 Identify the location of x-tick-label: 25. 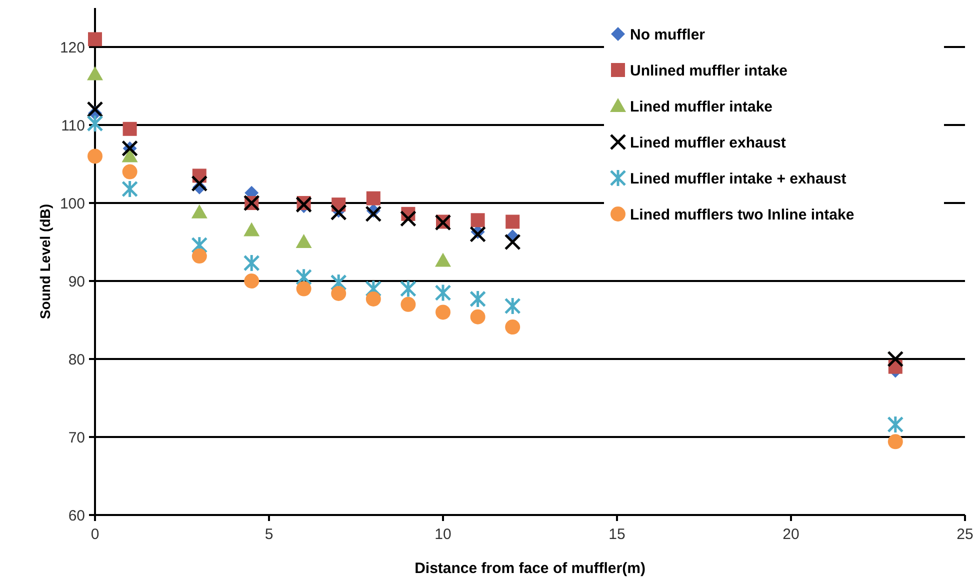
(965, 534).